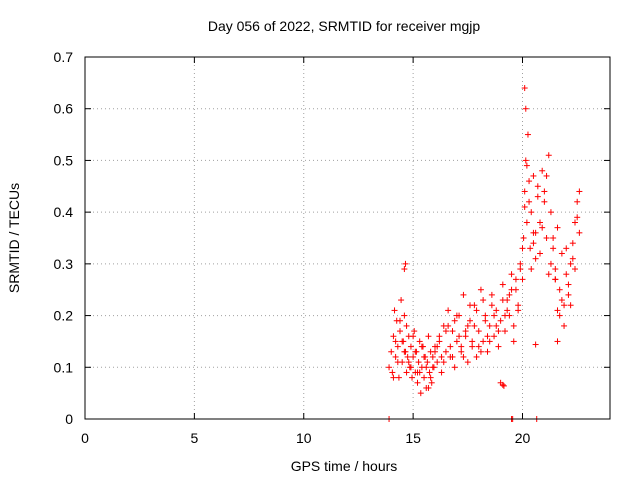  Describe the element at coordinates (64, 57) in the screenshot. I see `y-tick-label: 0.7` at that location.